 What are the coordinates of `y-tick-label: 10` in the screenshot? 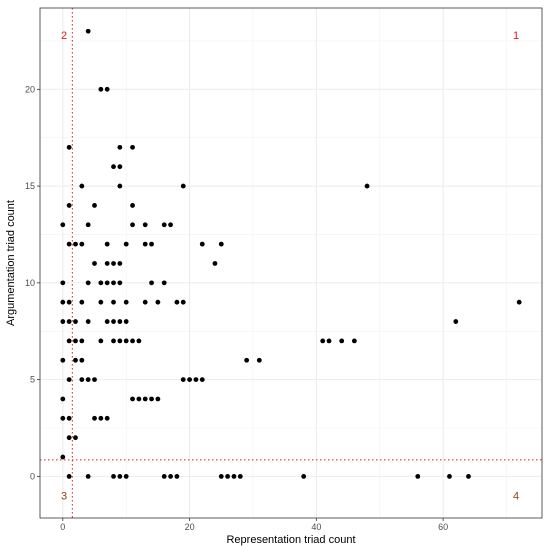 It's located at (30, 283).